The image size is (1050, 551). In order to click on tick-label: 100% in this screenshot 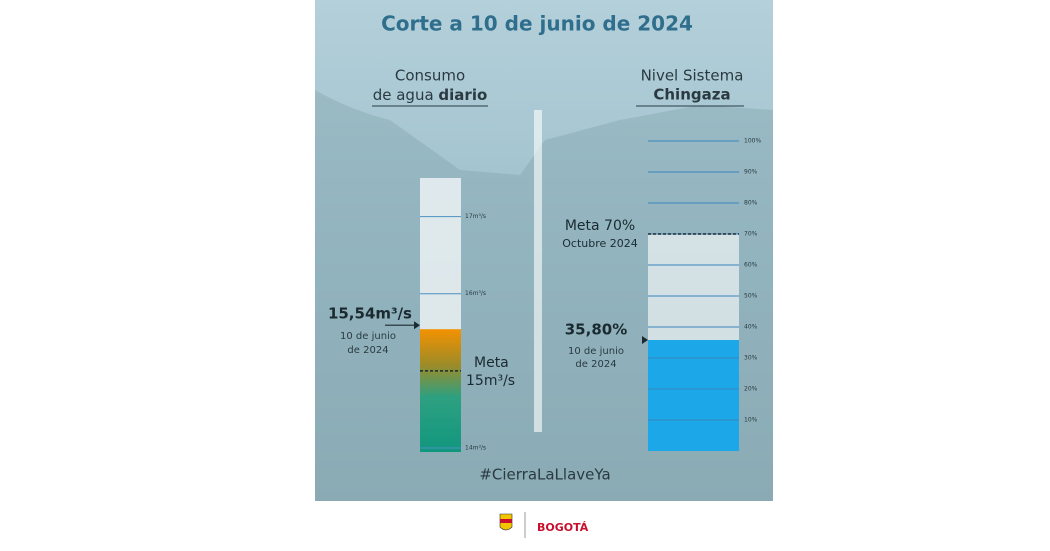, I will do `click(752, 141)`.